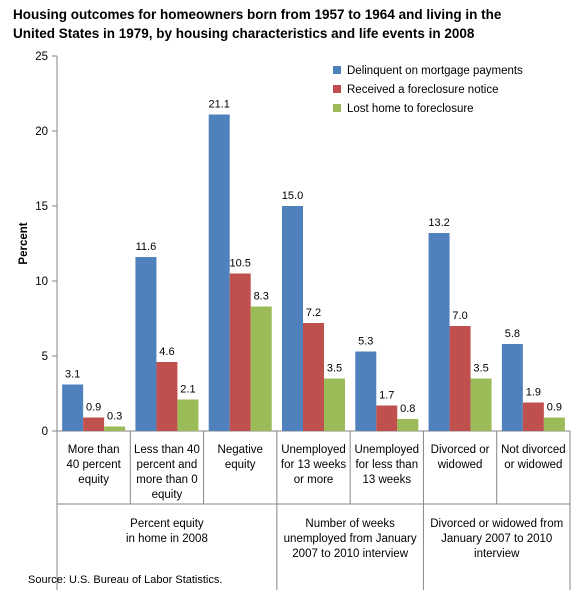  I want to click on source-note: Source: U.S. Bureau of Labor Statistics., so click(125, 580).